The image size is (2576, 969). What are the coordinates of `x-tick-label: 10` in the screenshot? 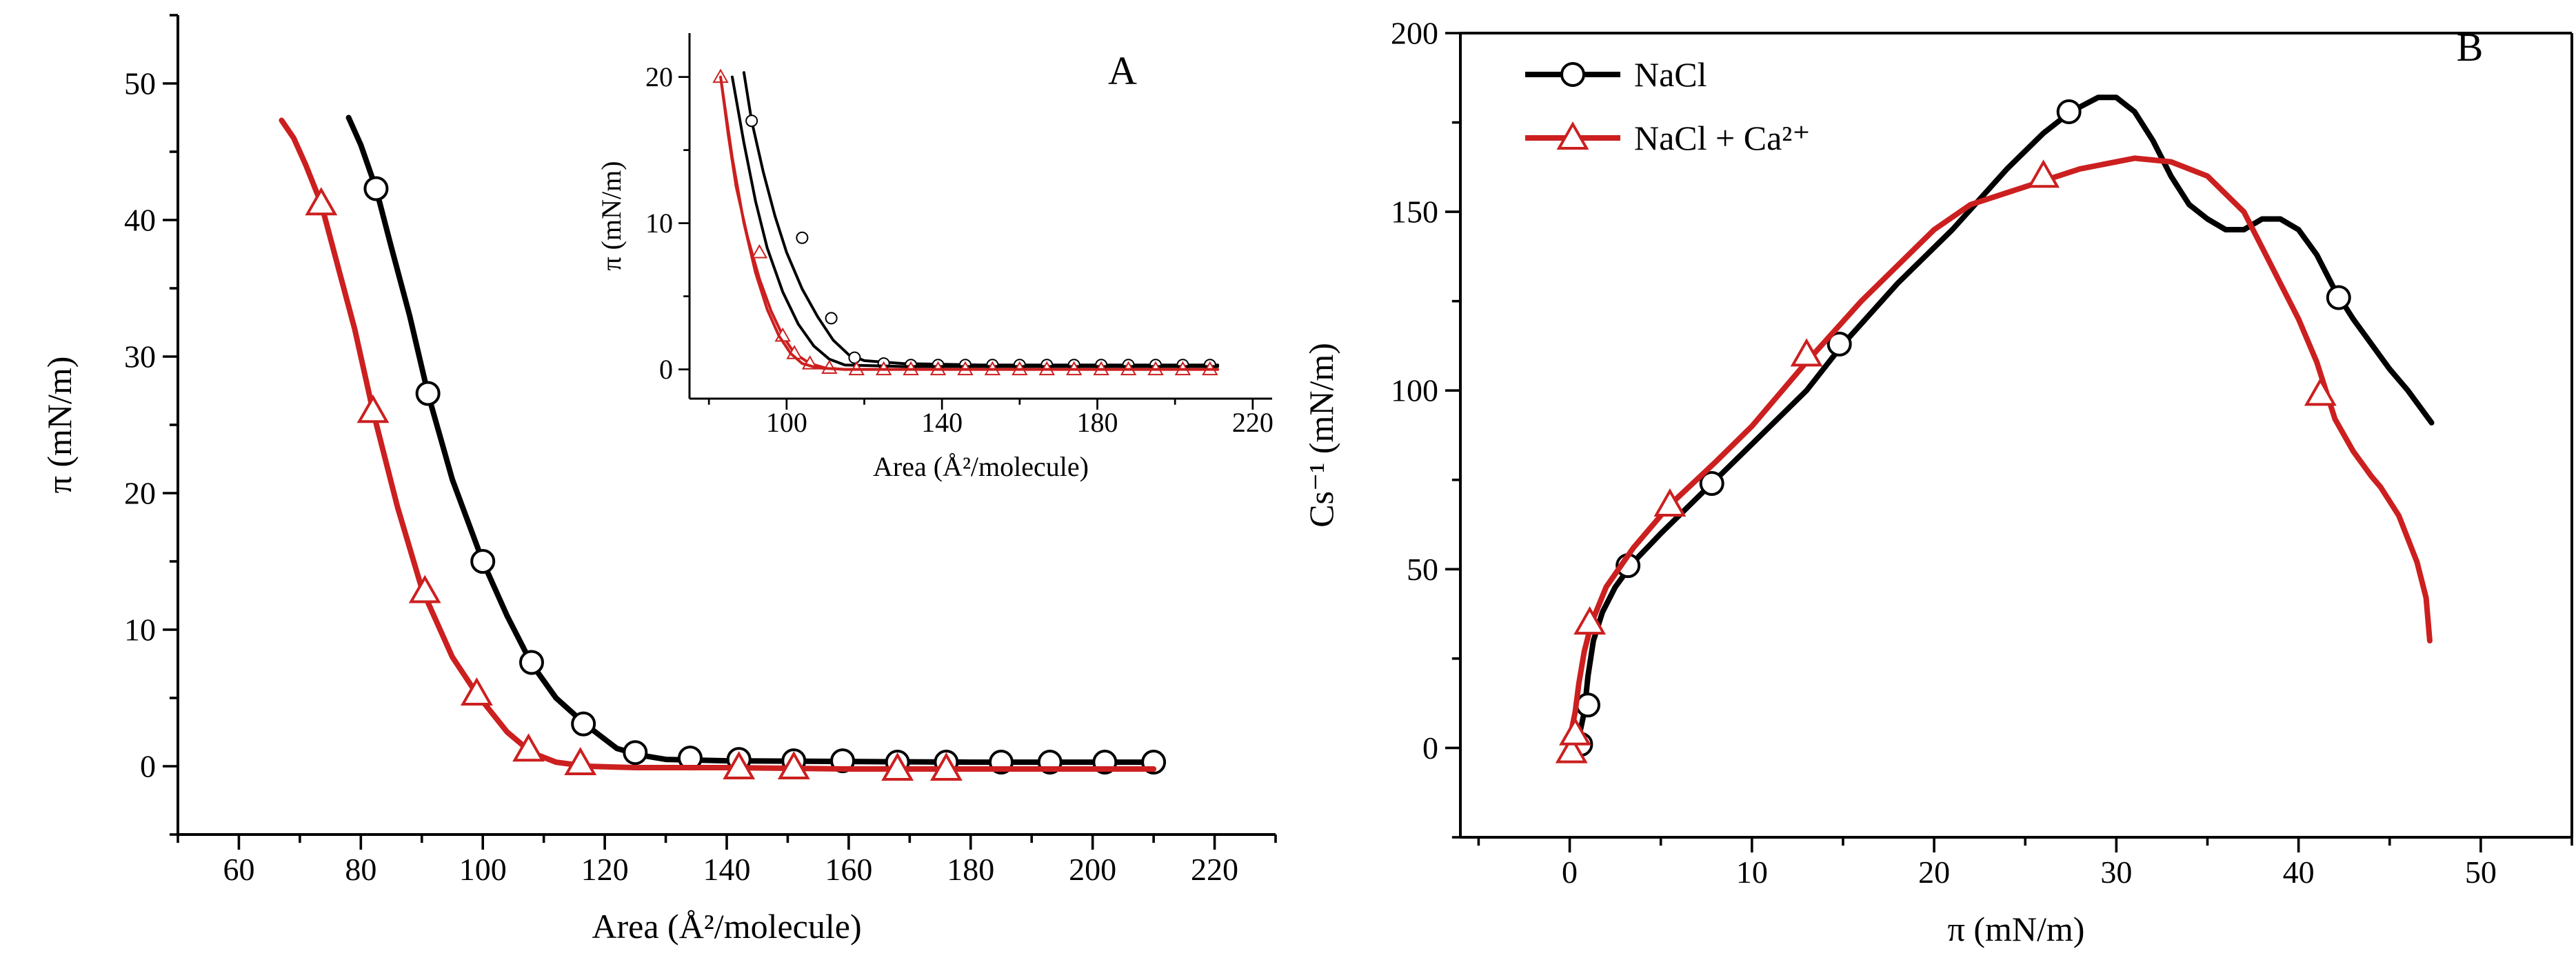 It's located at (1752, 872).